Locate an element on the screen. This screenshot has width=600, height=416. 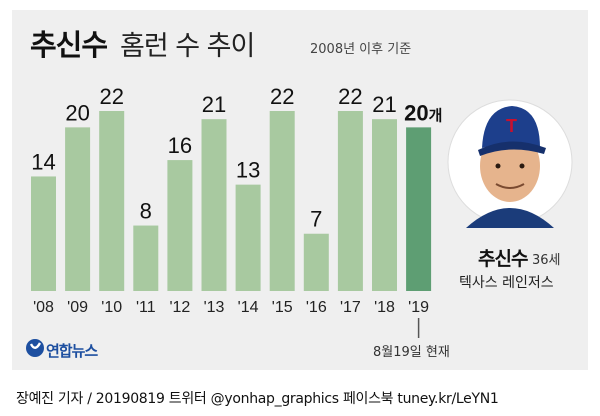
value-label-4: 16 is located at coordinates (180, 145).